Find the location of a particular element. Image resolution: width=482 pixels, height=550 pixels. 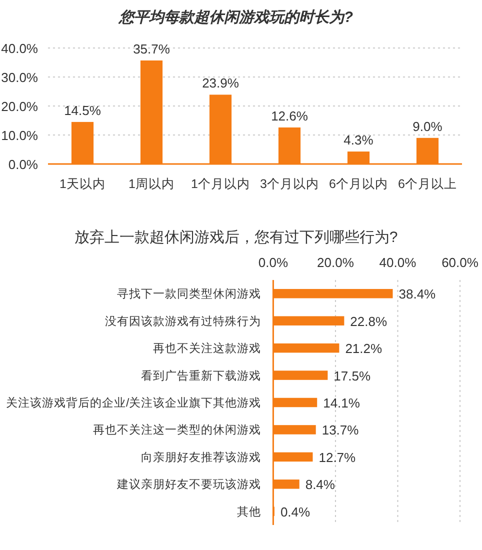

y-tick-label: 寻找下一款同类型休闲游戏 is located at coordinates (189, 294).